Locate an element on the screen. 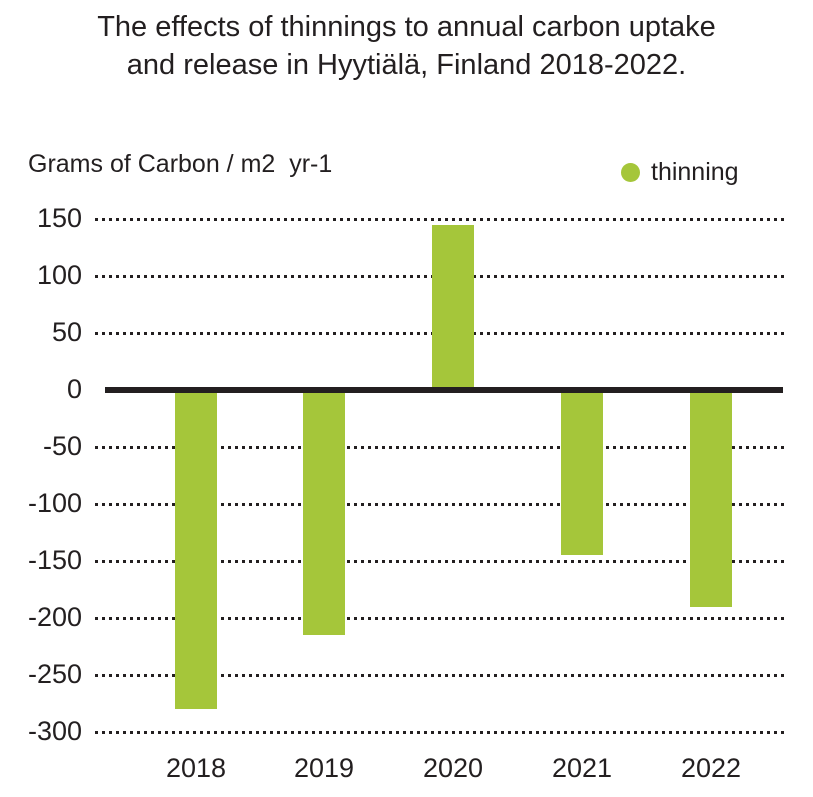 The image size is (813, 797). gridline-y--100 is located at coordinates (440, 504).